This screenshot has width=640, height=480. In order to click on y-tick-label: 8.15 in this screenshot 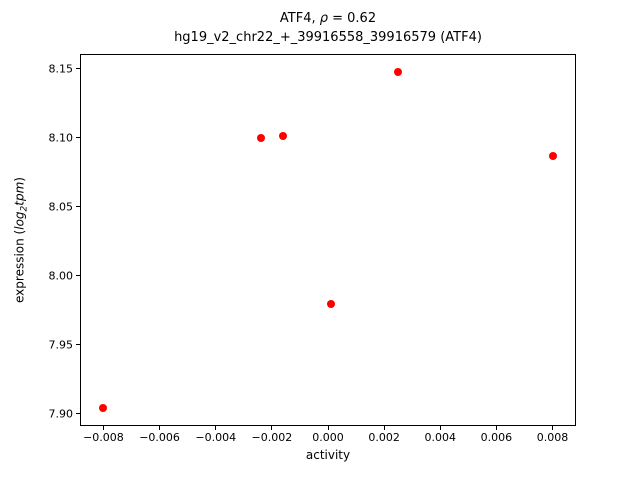, I will do `click(61, 69)`.